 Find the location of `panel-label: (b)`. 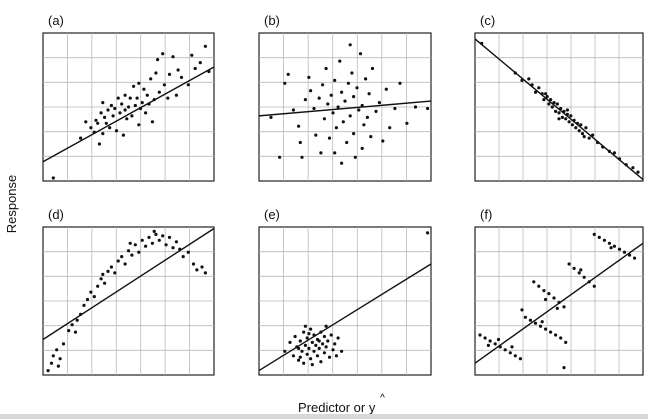

panel-label: (b) is located at coordinates (272, 20).